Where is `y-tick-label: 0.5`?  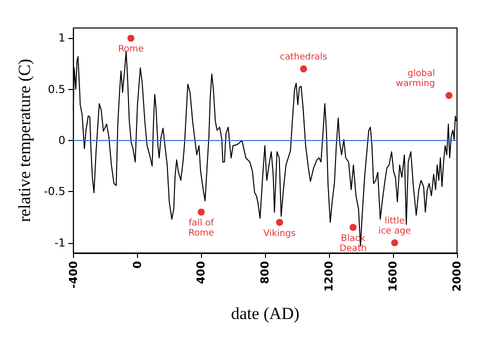 y-tick-label: 0.5 is located at coordinates (57, 89).